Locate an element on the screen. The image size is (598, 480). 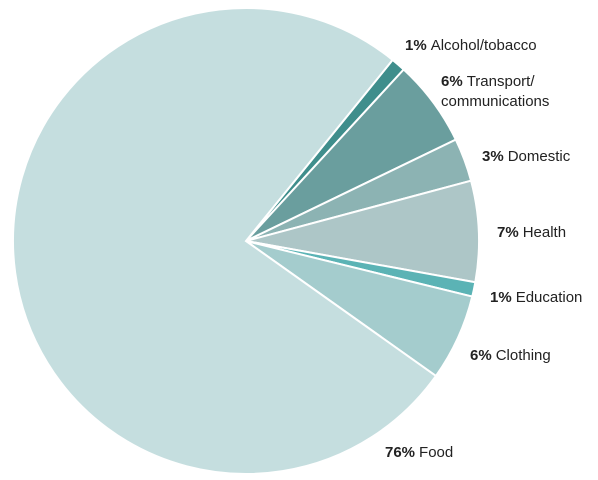
category-label: Transport/ communications is located at coordinates (495, 91).